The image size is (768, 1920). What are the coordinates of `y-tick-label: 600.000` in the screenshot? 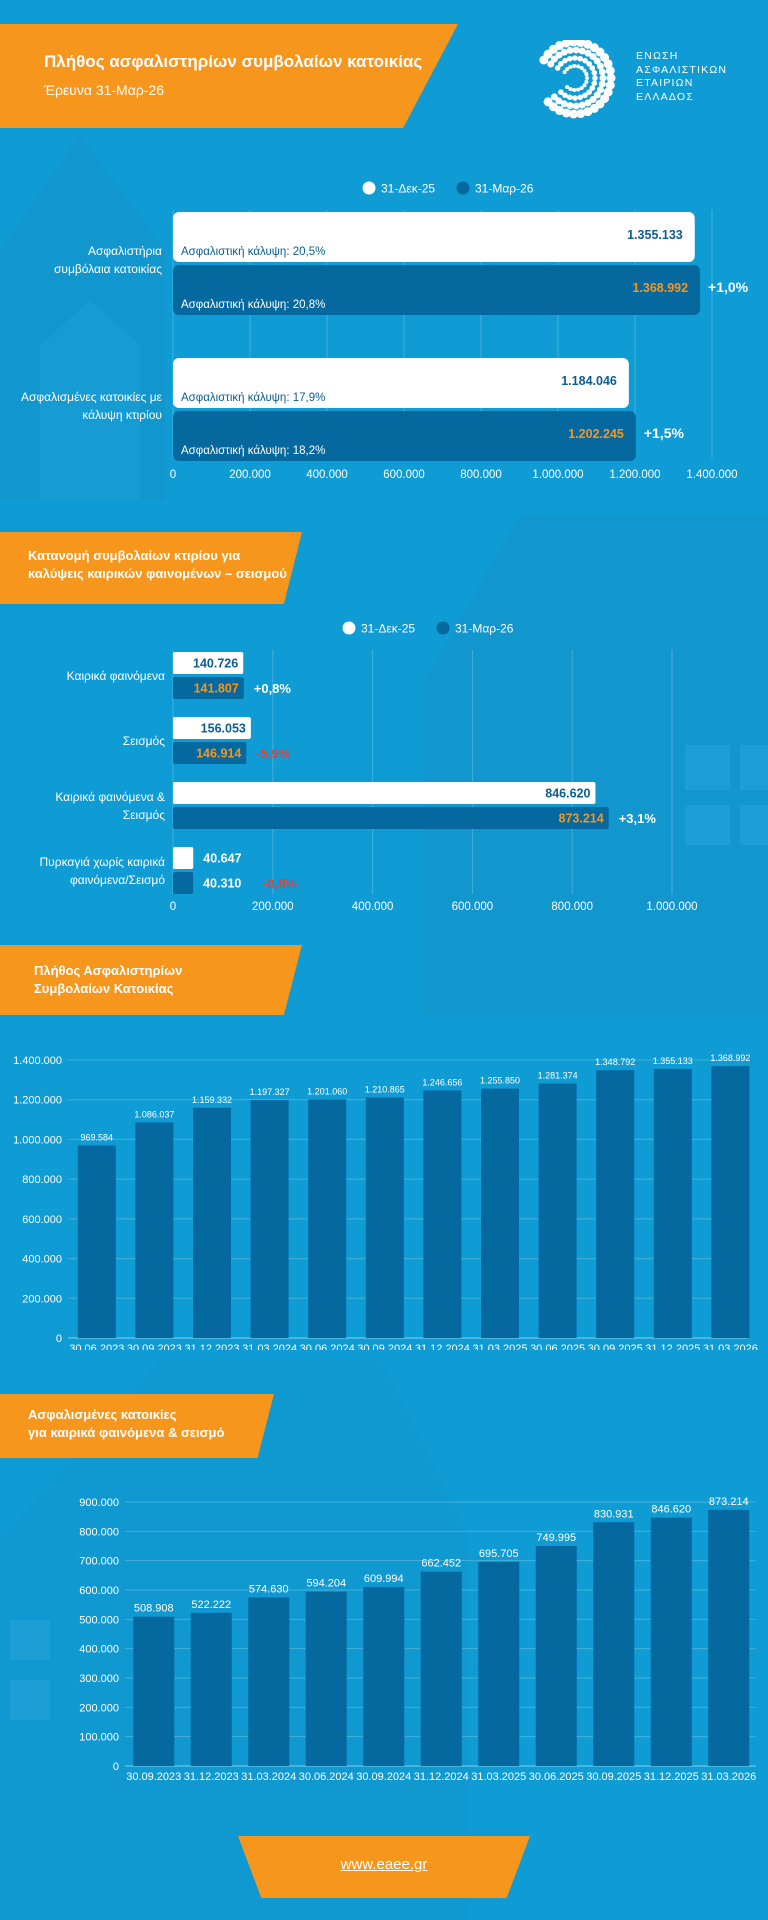 It's located at (42, 1220).